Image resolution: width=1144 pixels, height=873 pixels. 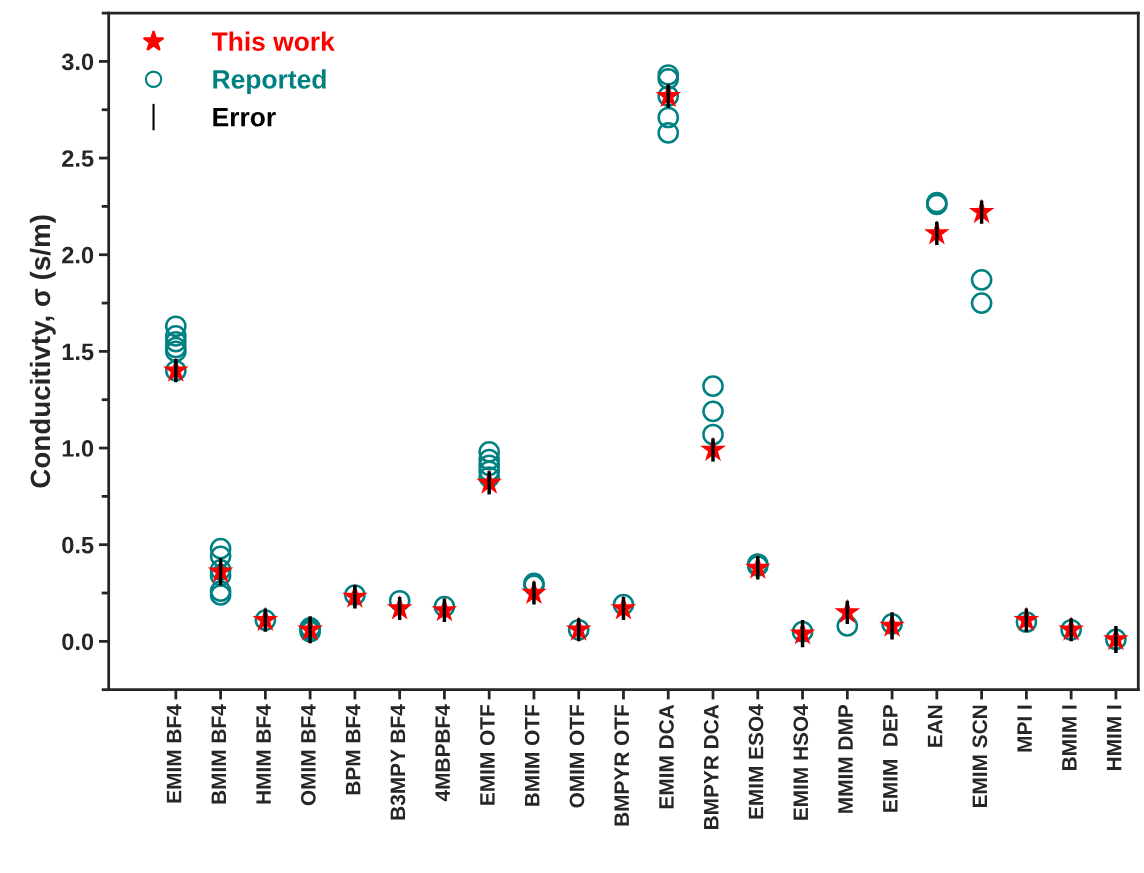 I want to click on y-tick-label: 1.0, so click(x=78, y=448).